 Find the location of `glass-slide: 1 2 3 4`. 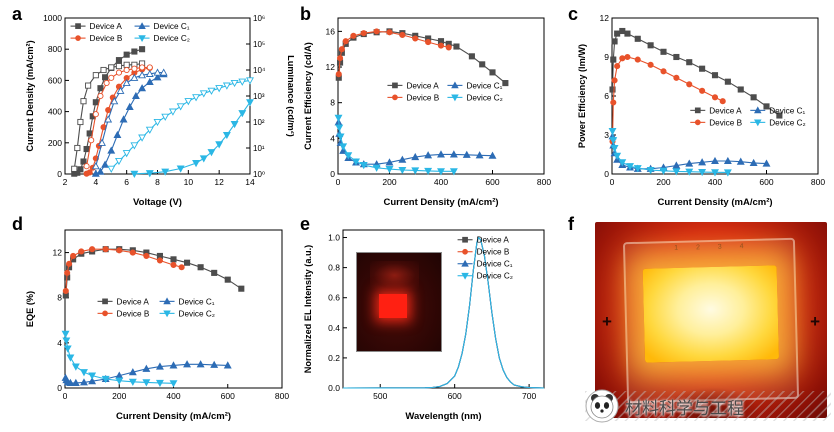

glass-slide: 1 2 3 4 is located at coordinates (711, 320).